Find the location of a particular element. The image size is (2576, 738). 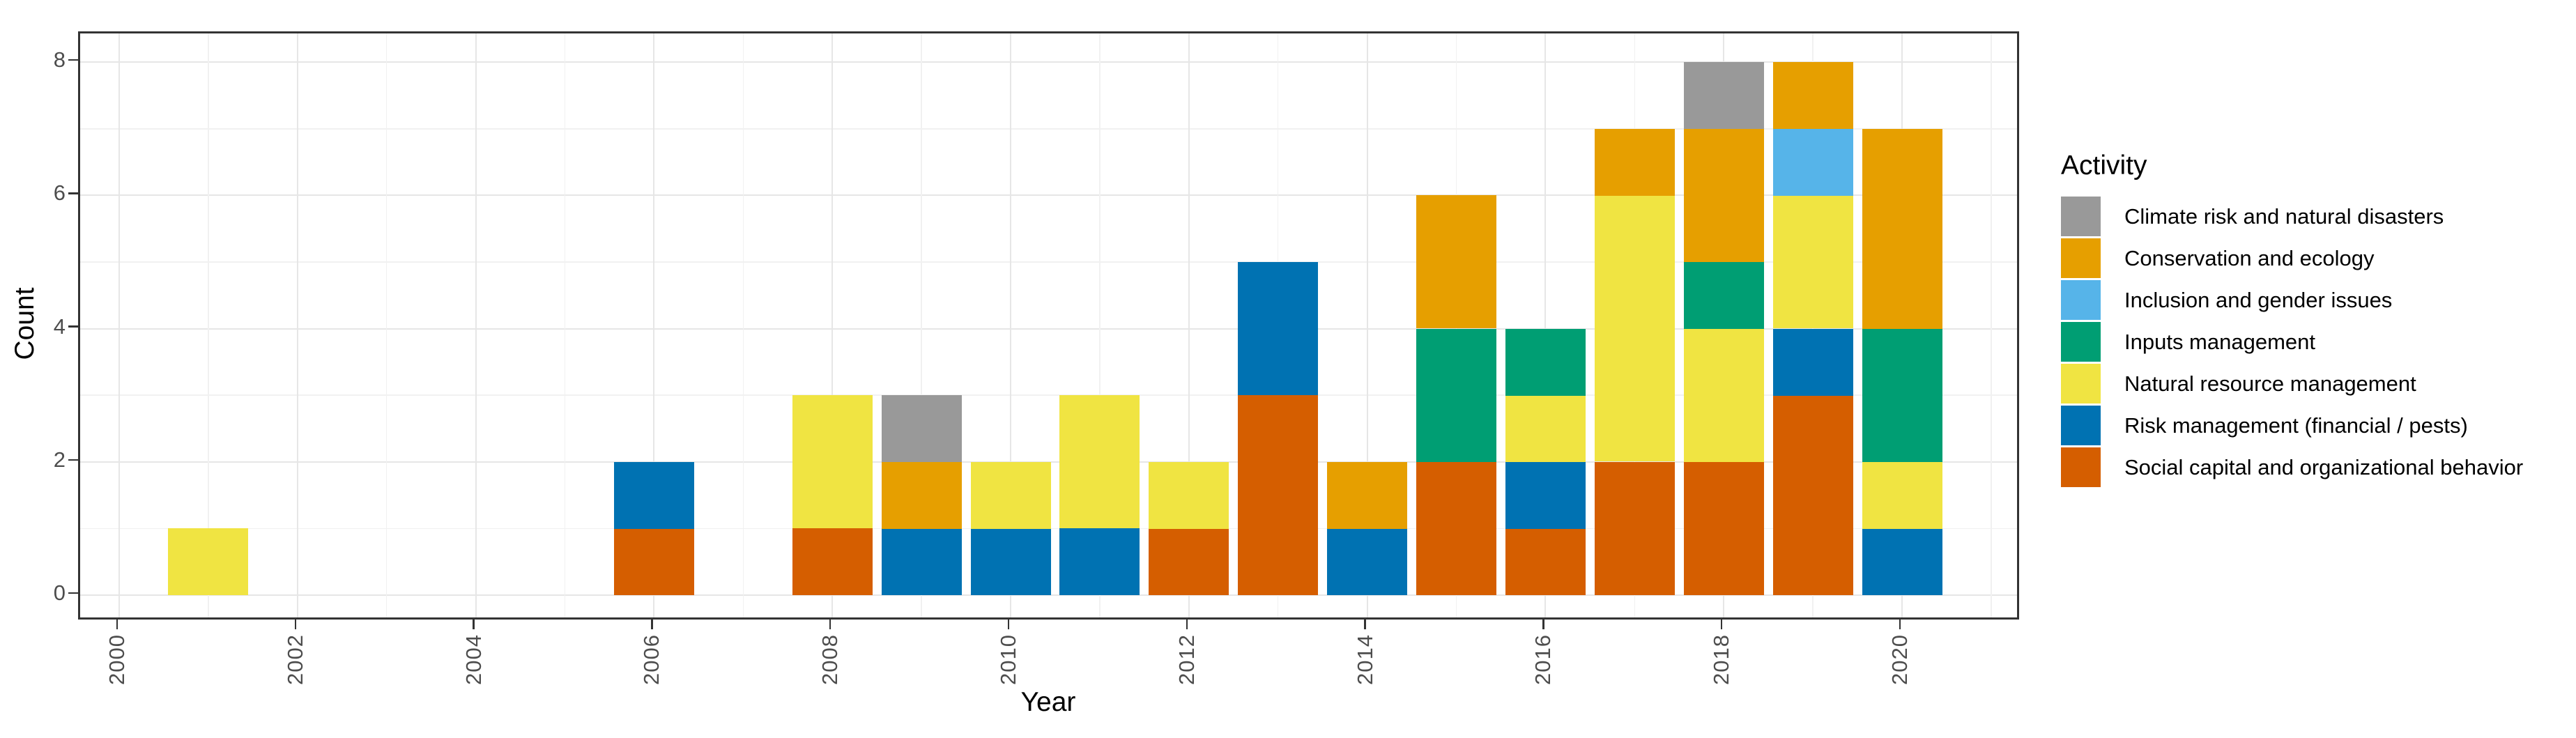

x-tick-label: 2000 is located at coordinates (117, 661).